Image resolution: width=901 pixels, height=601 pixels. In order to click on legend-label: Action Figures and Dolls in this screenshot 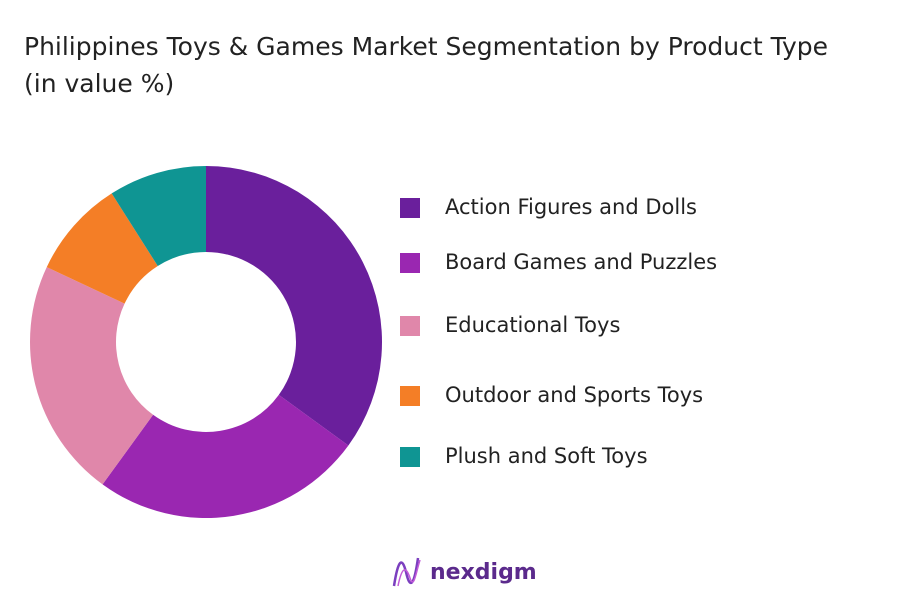, I will do `click(571, 207)`.